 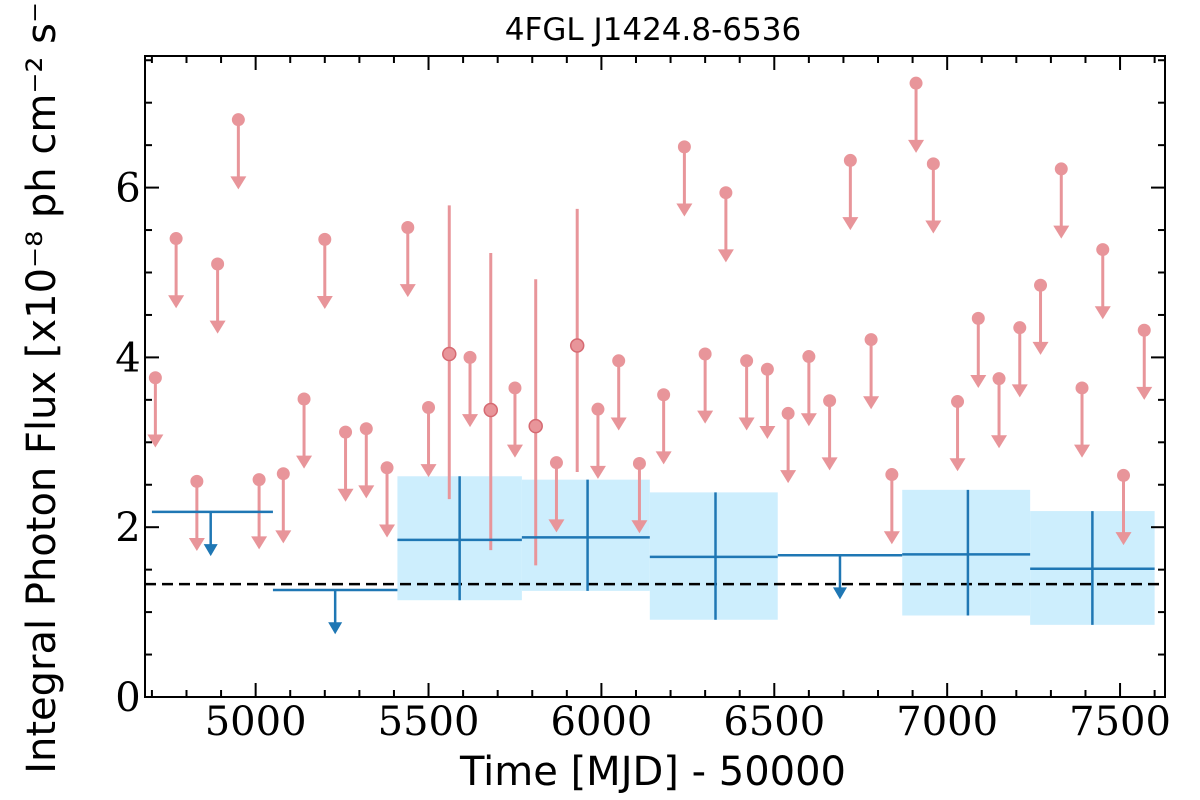 I want to click on x-tick-label: 7500, so click(x=1120, y=722).